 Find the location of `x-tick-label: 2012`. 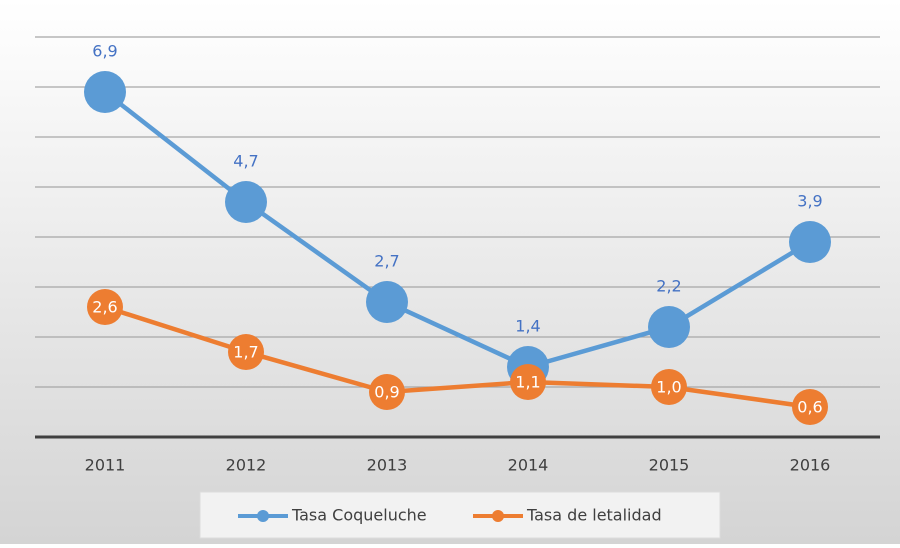

x-tick-label: 2012 is located at coordinates (246, 465).